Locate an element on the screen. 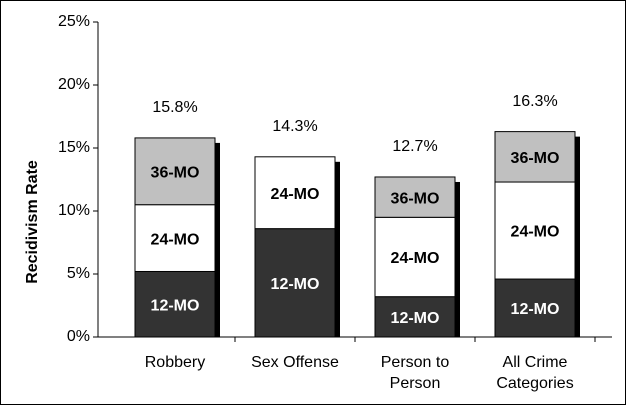 The image size is (626, 405). x-tick-label: All Crime Categories is located at coordinates (535, 373).